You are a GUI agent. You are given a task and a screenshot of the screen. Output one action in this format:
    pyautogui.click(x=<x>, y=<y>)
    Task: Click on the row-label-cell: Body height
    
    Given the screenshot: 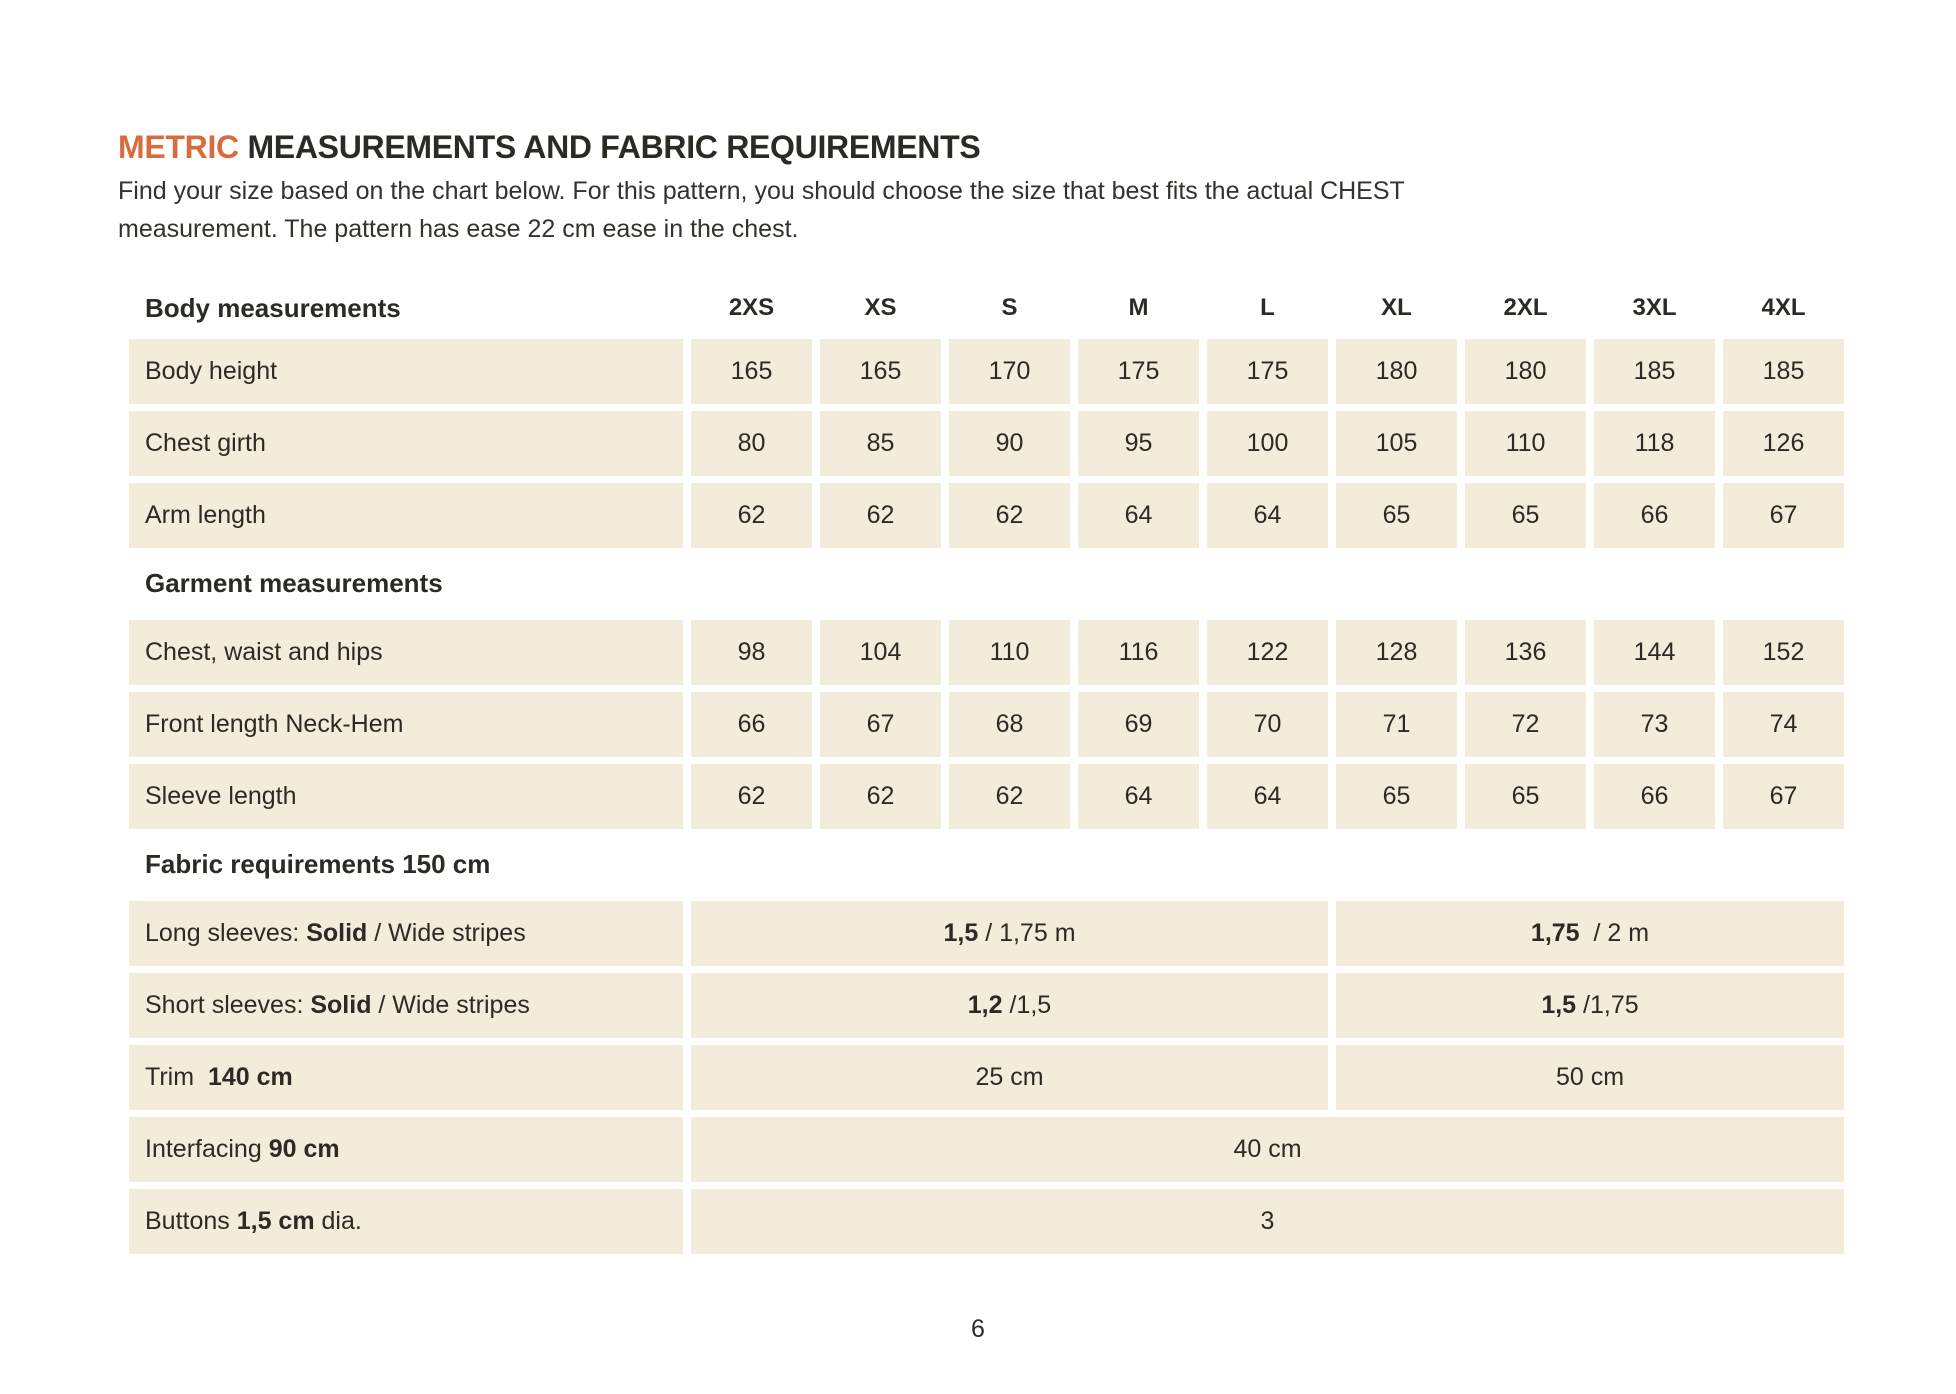 What is the action you would take?
    pyautogui.click(x=406, y=371)
    